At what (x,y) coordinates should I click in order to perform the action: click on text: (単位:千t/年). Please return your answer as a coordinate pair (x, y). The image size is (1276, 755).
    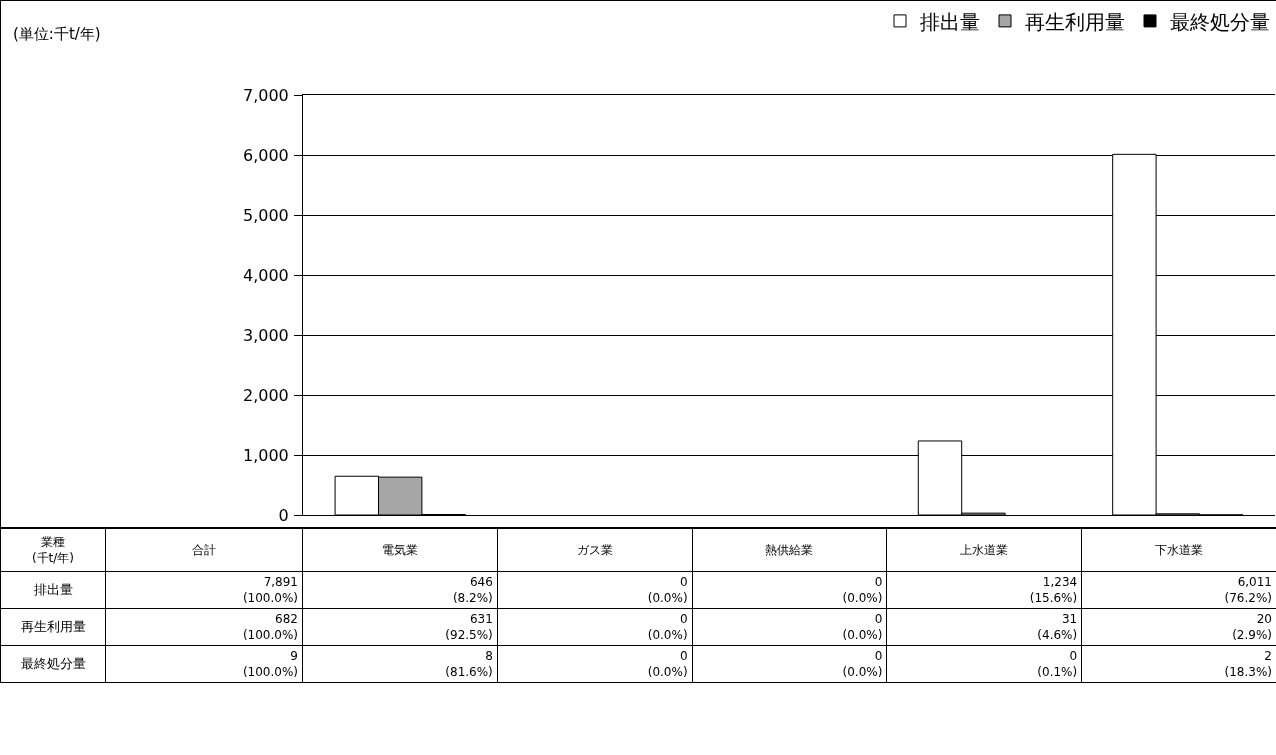
    Looking at the image, I should click on (57, 34).